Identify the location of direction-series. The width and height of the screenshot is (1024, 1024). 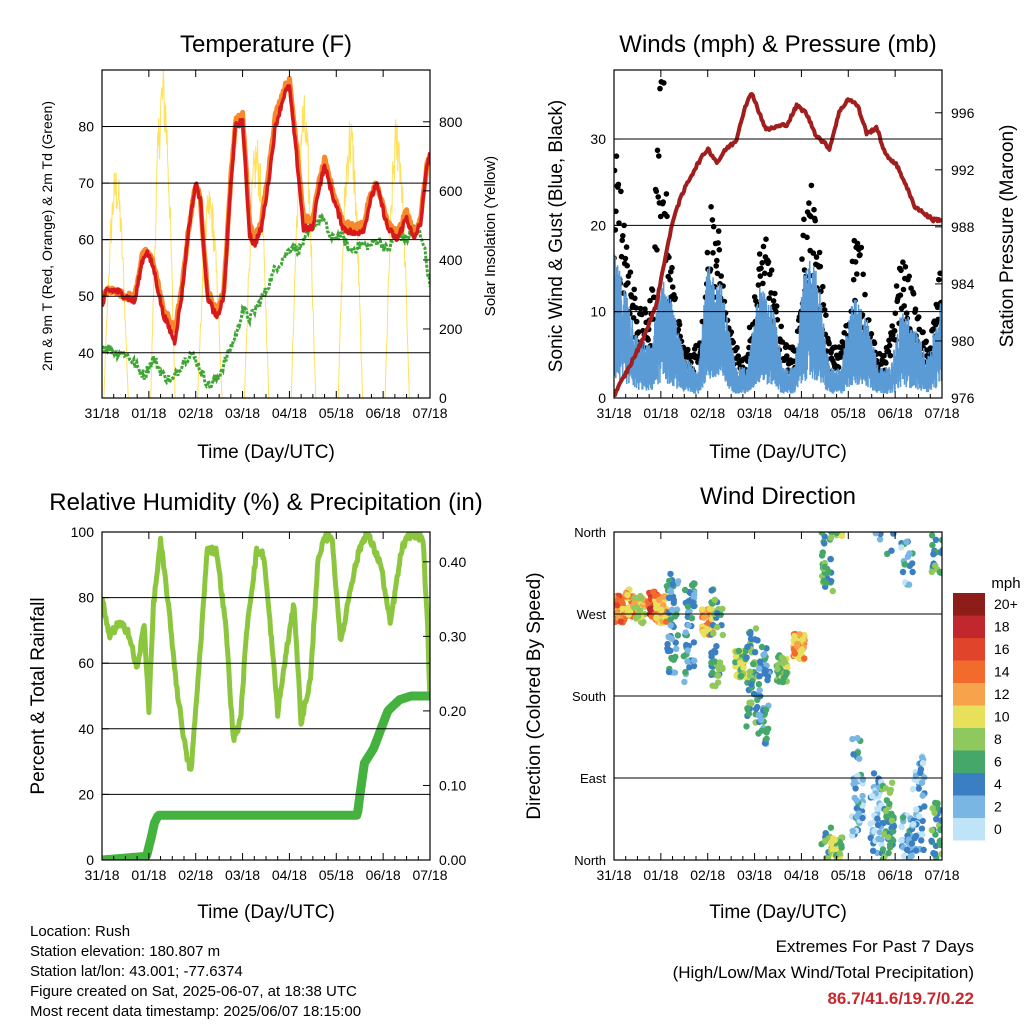
(778, 696).